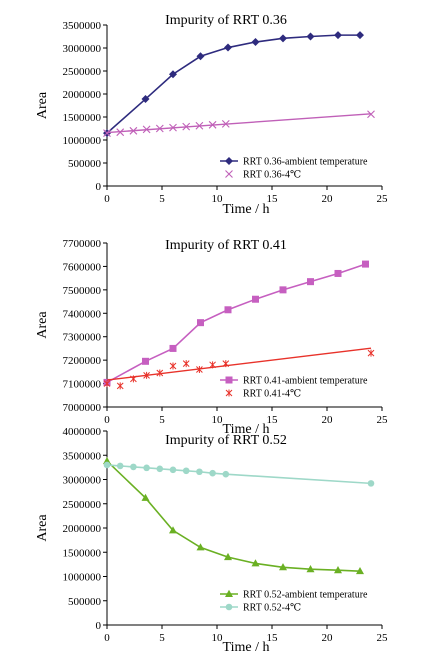 The height and width of the screenshot is (660, 434). I want to click on legend-label: RRT 0.41-ambient temperature, so click(305, 381).